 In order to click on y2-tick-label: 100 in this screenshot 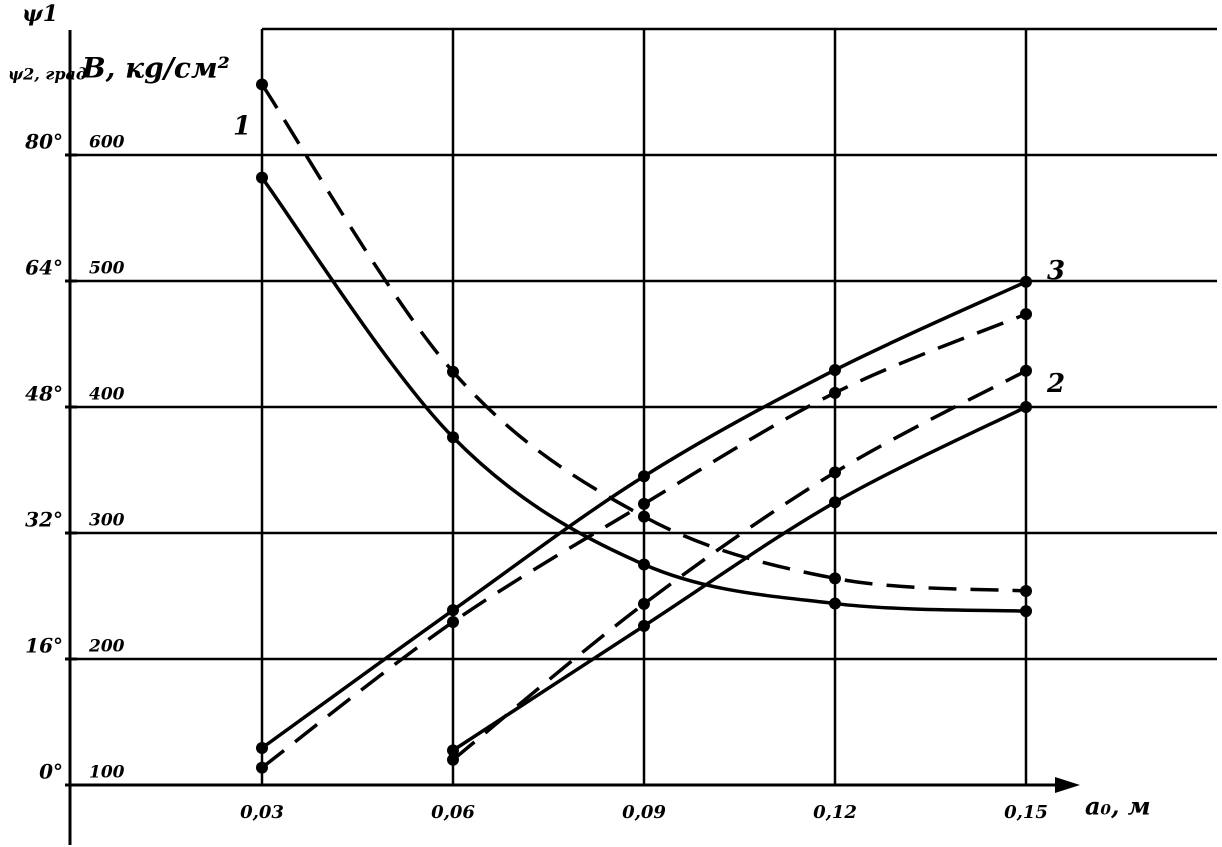, I will do `click(107, 773)`.